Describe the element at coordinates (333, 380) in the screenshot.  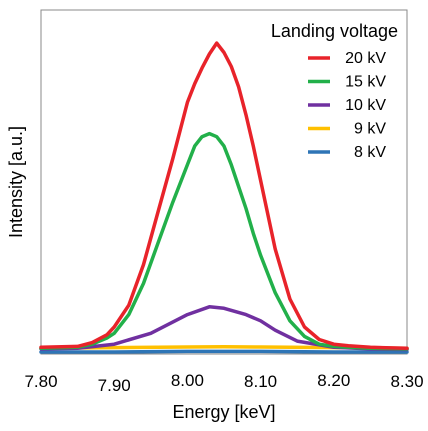
I see `x-tick-label: 8.20` at that location.